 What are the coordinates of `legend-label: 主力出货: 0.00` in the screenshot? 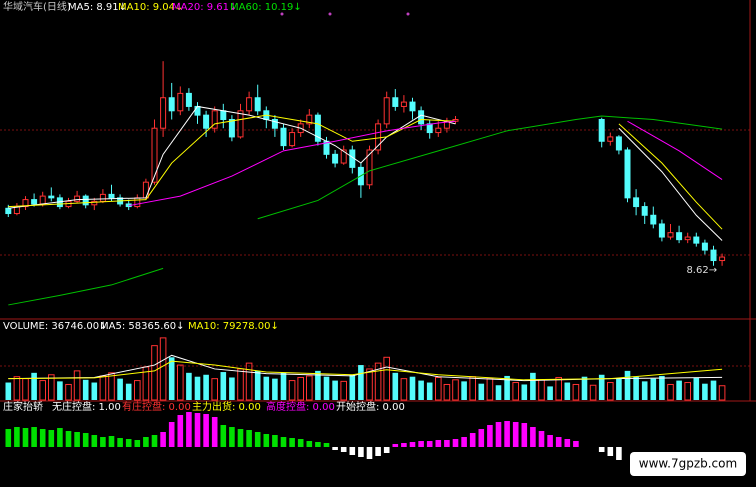 It's located at (226, 406).